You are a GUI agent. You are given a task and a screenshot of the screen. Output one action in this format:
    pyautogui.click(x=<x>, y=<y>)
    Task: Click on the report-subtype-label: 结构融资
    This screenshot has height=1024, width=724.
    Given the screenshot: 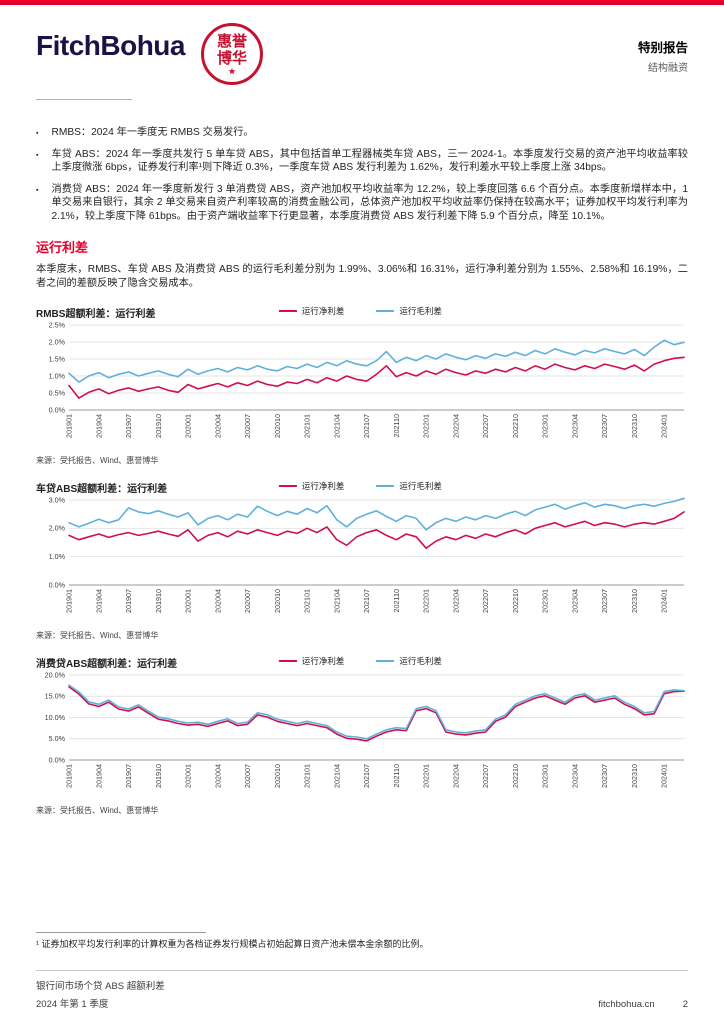 What is the action you would take?
    pyautogui.click(x=668, y=68)
    